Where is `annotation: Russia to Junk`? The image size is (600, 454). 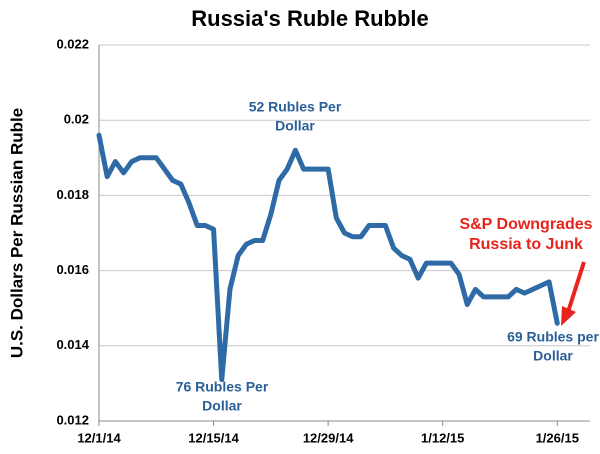 annotation: Russia to Junk is located at coordinates (526, 244).